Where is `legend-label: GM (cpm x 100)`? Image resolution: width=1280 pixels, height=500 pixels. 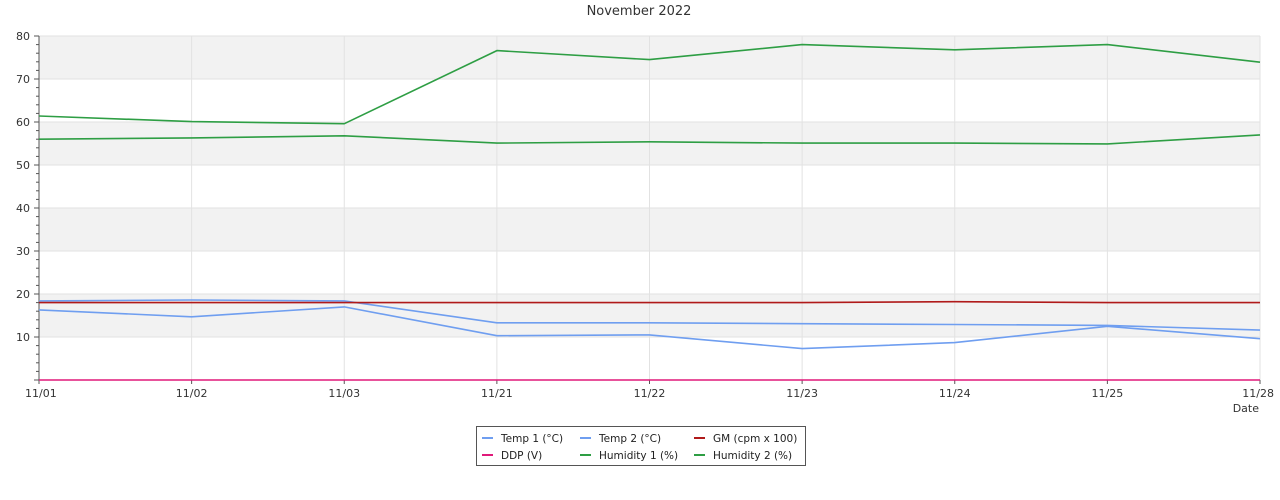 legend-label: GM (cpm x 100) is located at coordinates (755, 439).